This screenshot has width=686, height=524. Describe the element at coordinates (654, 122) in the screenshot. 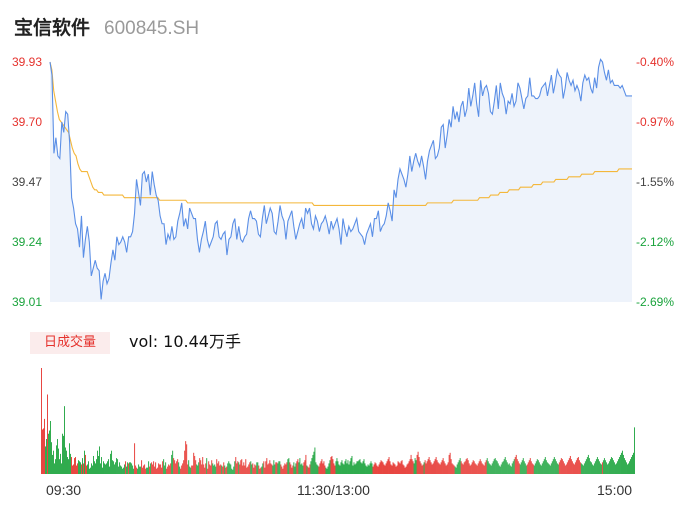

I see `pct-tick-label: -0.97%` at that location.